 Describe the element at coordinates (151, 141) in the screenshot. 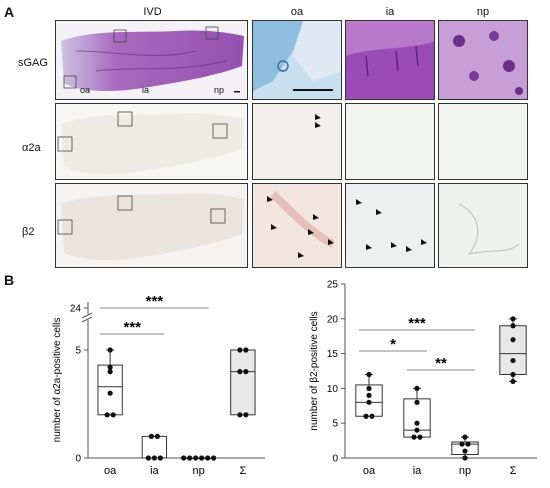

I see `ivd-alpha2a-image` at that location.